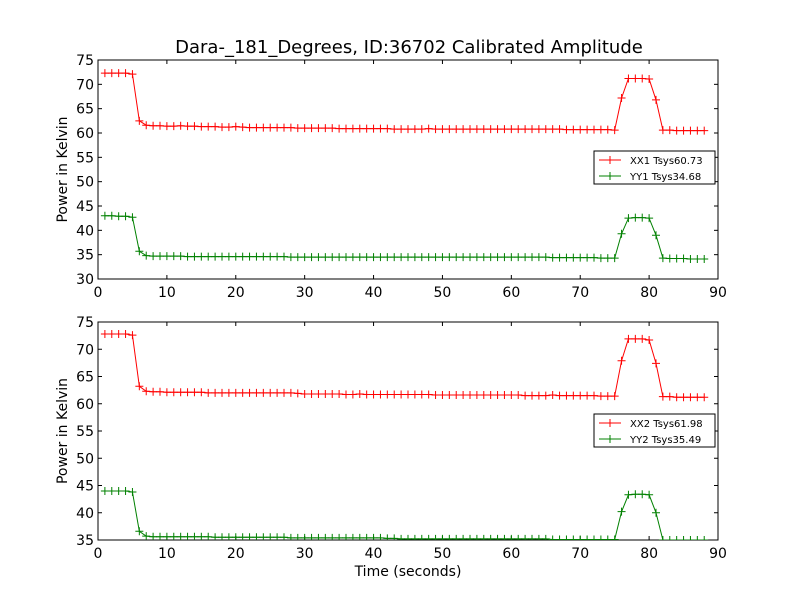 This screenshot has height=600, width=800. I want to click on x-tick-label: 10, so click(167, 293).